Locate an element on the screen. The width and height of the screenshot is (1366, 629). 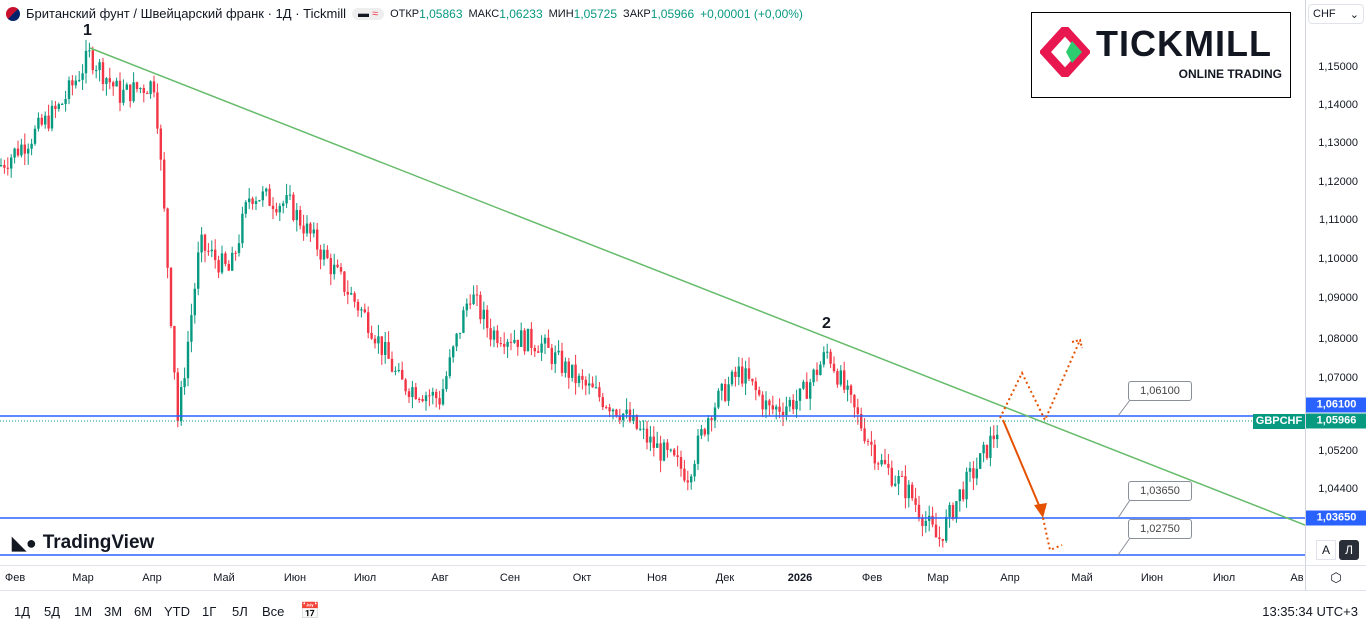
tickmill-logo: TICKMILL ONLINE TRADING is located at coordinates (1161, 55).